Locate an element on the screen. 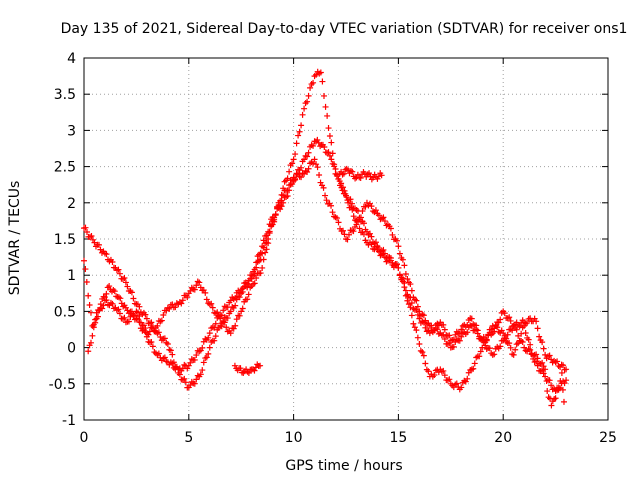 This screenshot has height=480, width=640. x-tick-label: 20 is located at coordinates (503, 438).